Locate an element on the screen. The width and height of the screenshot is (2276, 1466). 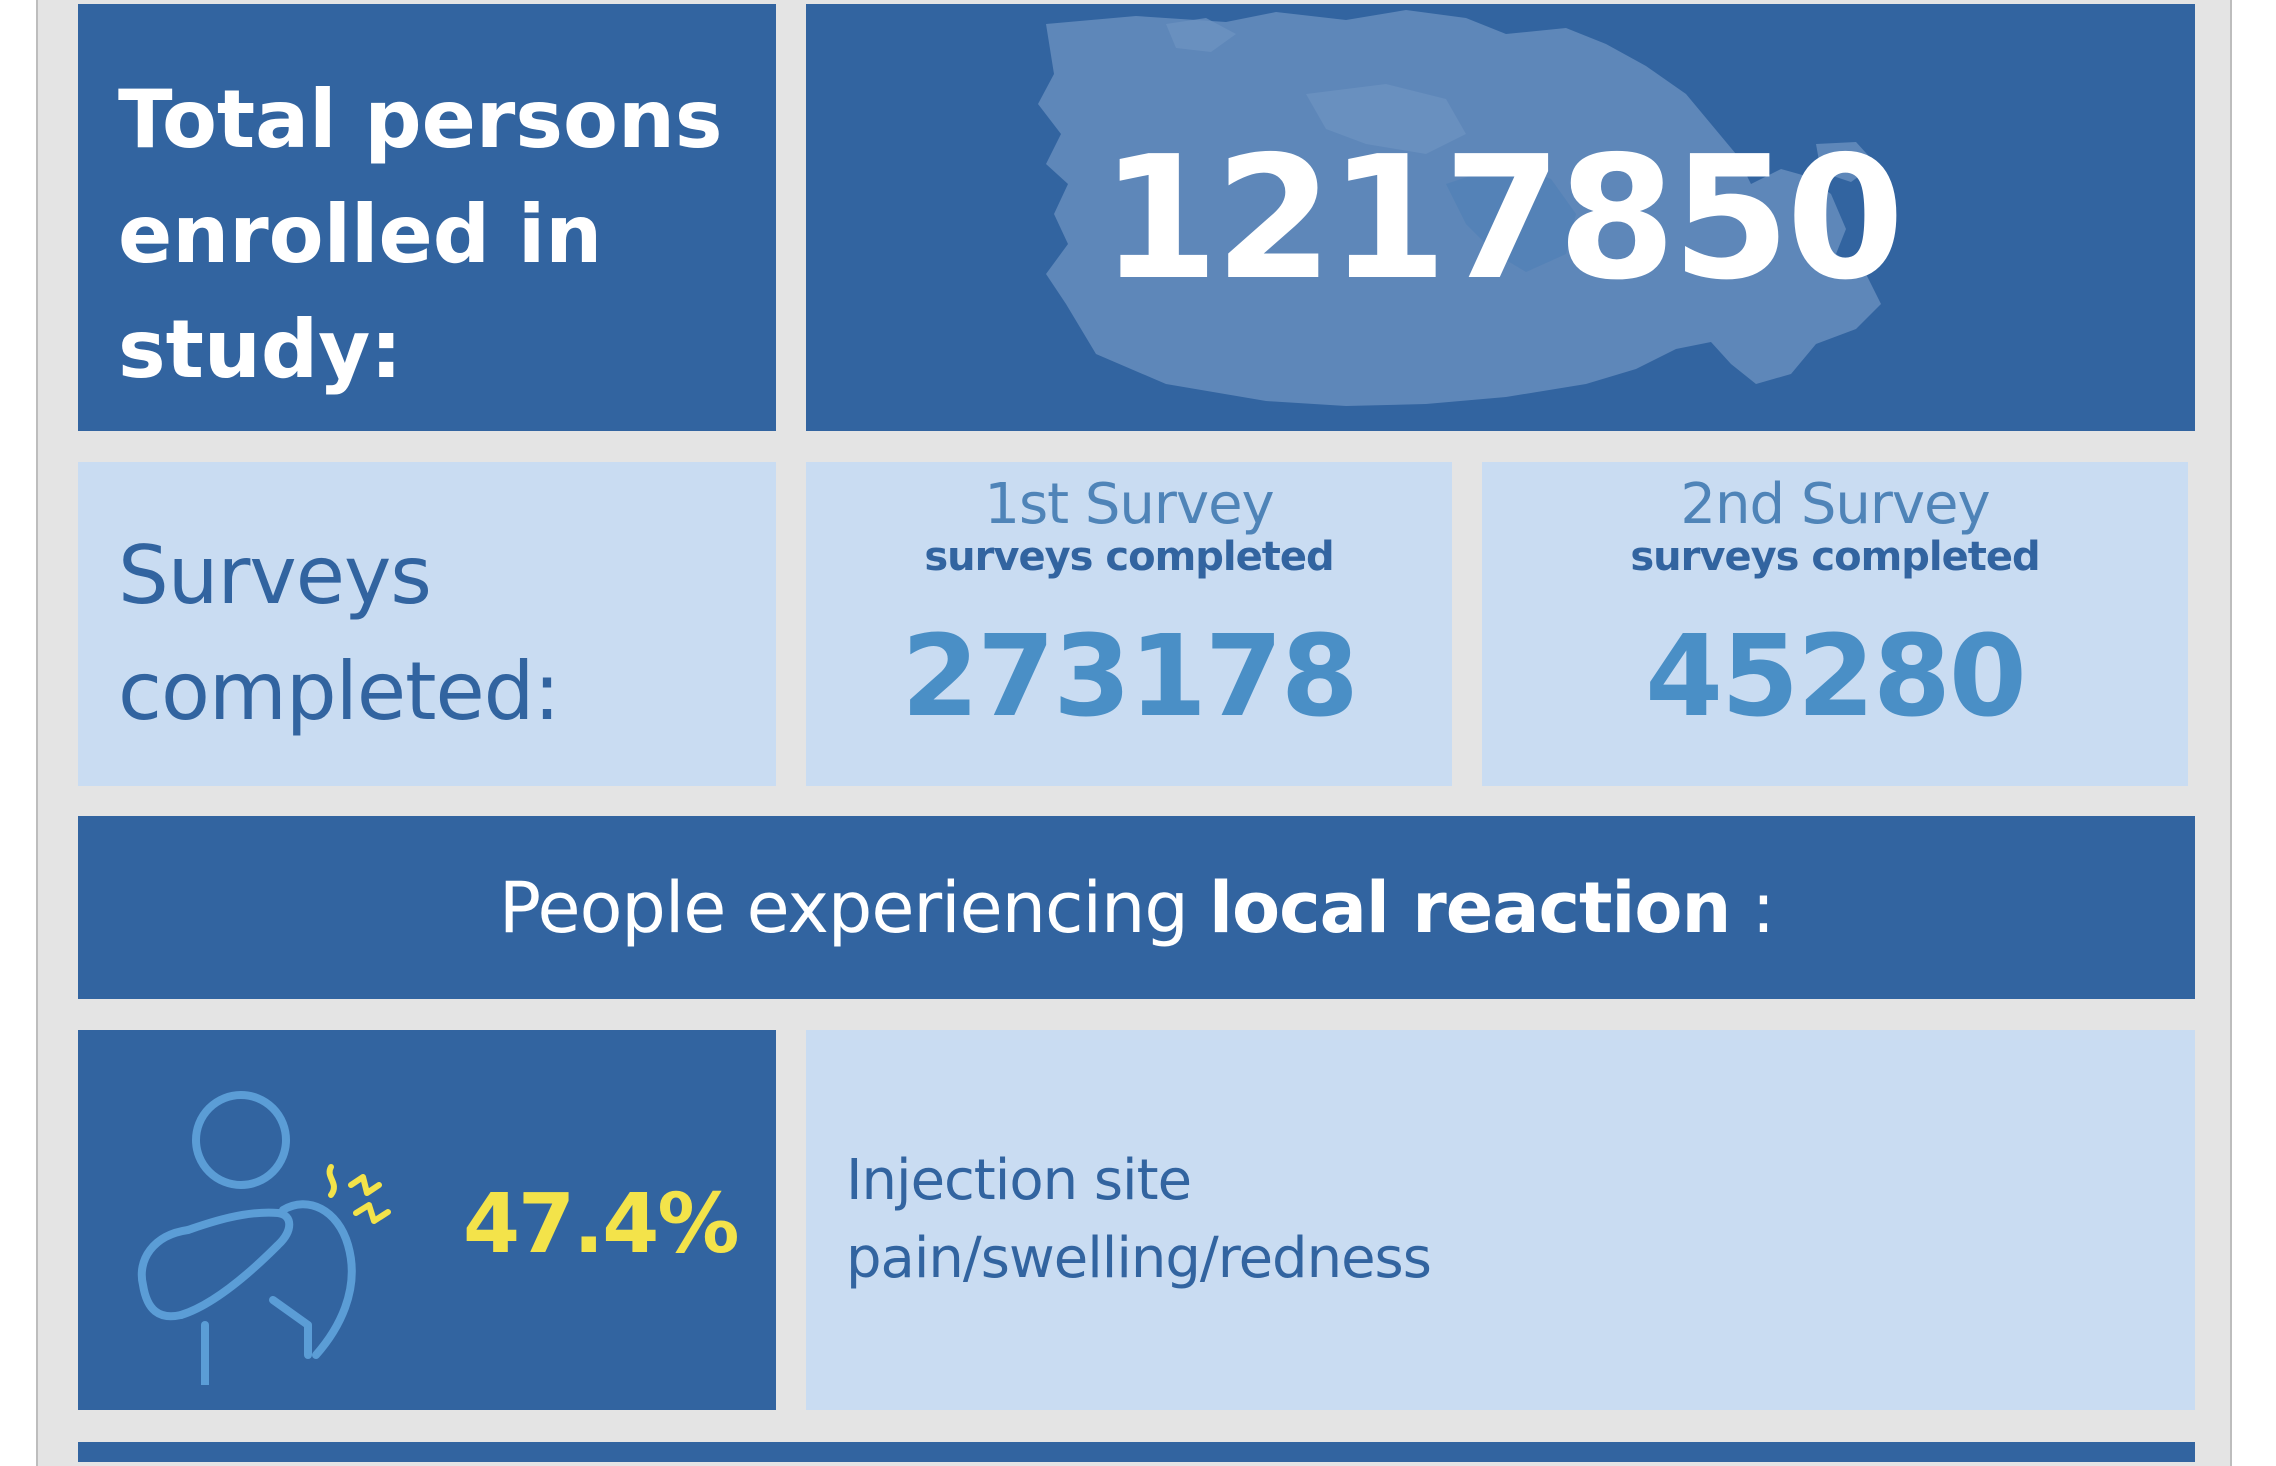
reaction-description-line: pain/swelling/redness is located at coordinates (1139, 1258).